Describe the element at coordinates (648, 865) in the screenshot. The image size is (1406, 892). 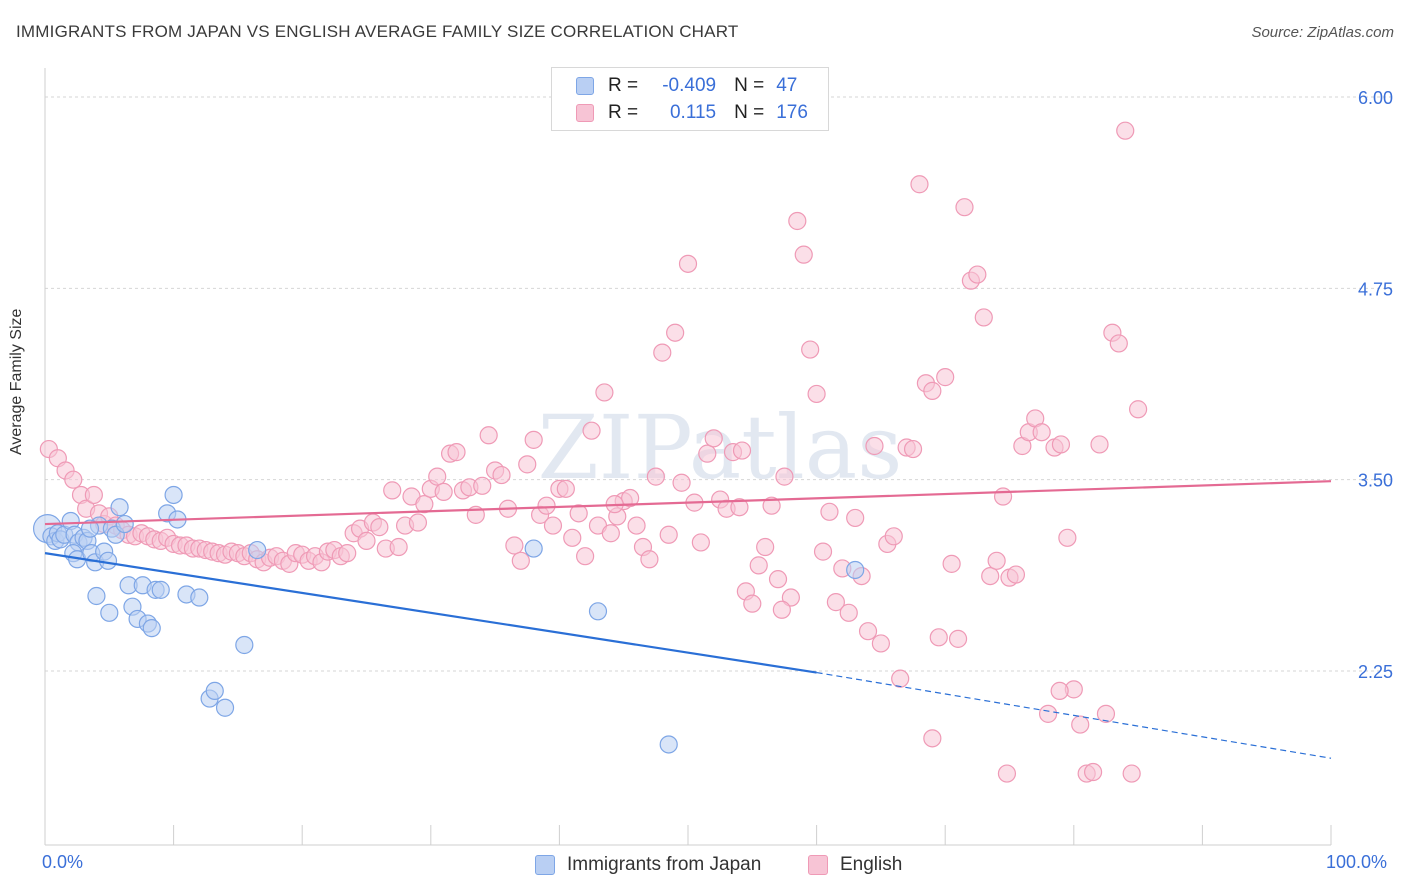
I see `legend-item-japan: Immigrants from Japan` at that location.